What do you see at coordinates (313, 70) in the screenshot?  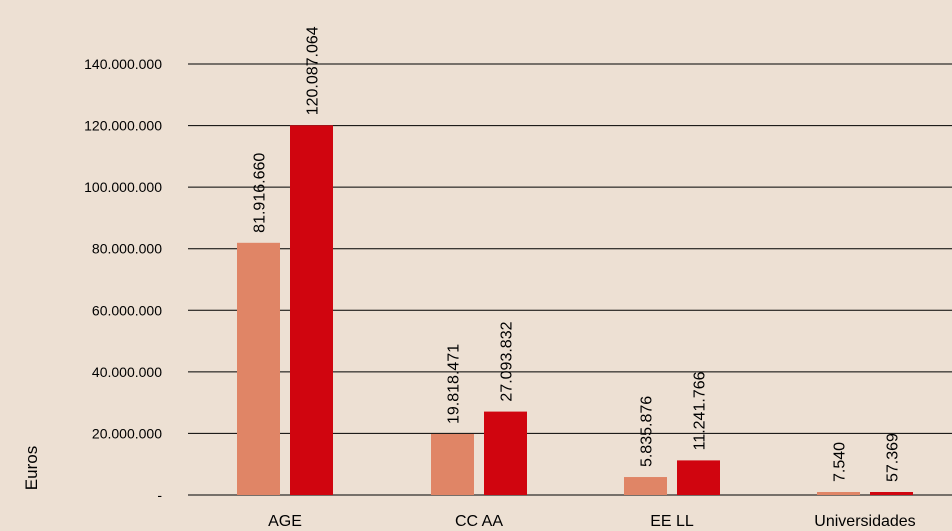 I see `bar-value-label: 120.087.064` at bounding box center [313, 70].